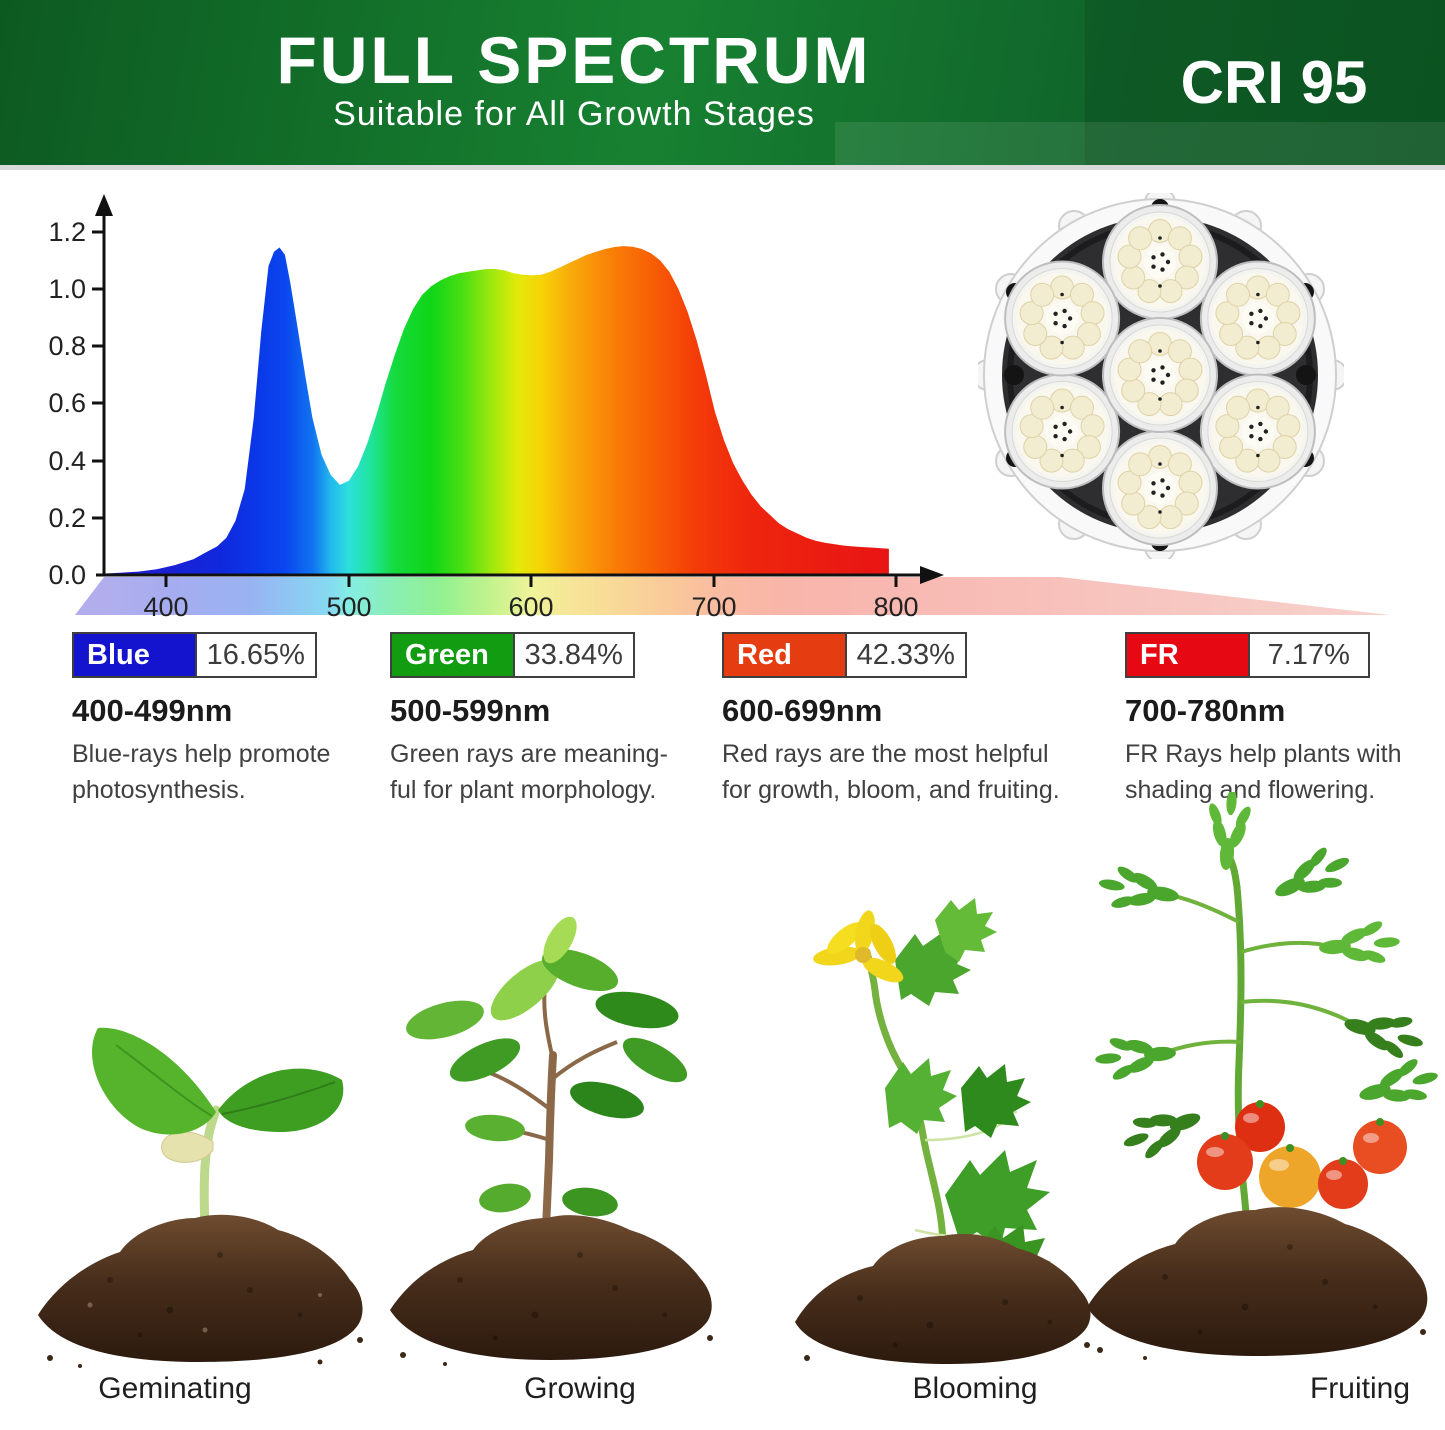  What do you see at coordinates (531, 581) in the screenshot?
I see `x-ticks` at bounding box center [531, 581].